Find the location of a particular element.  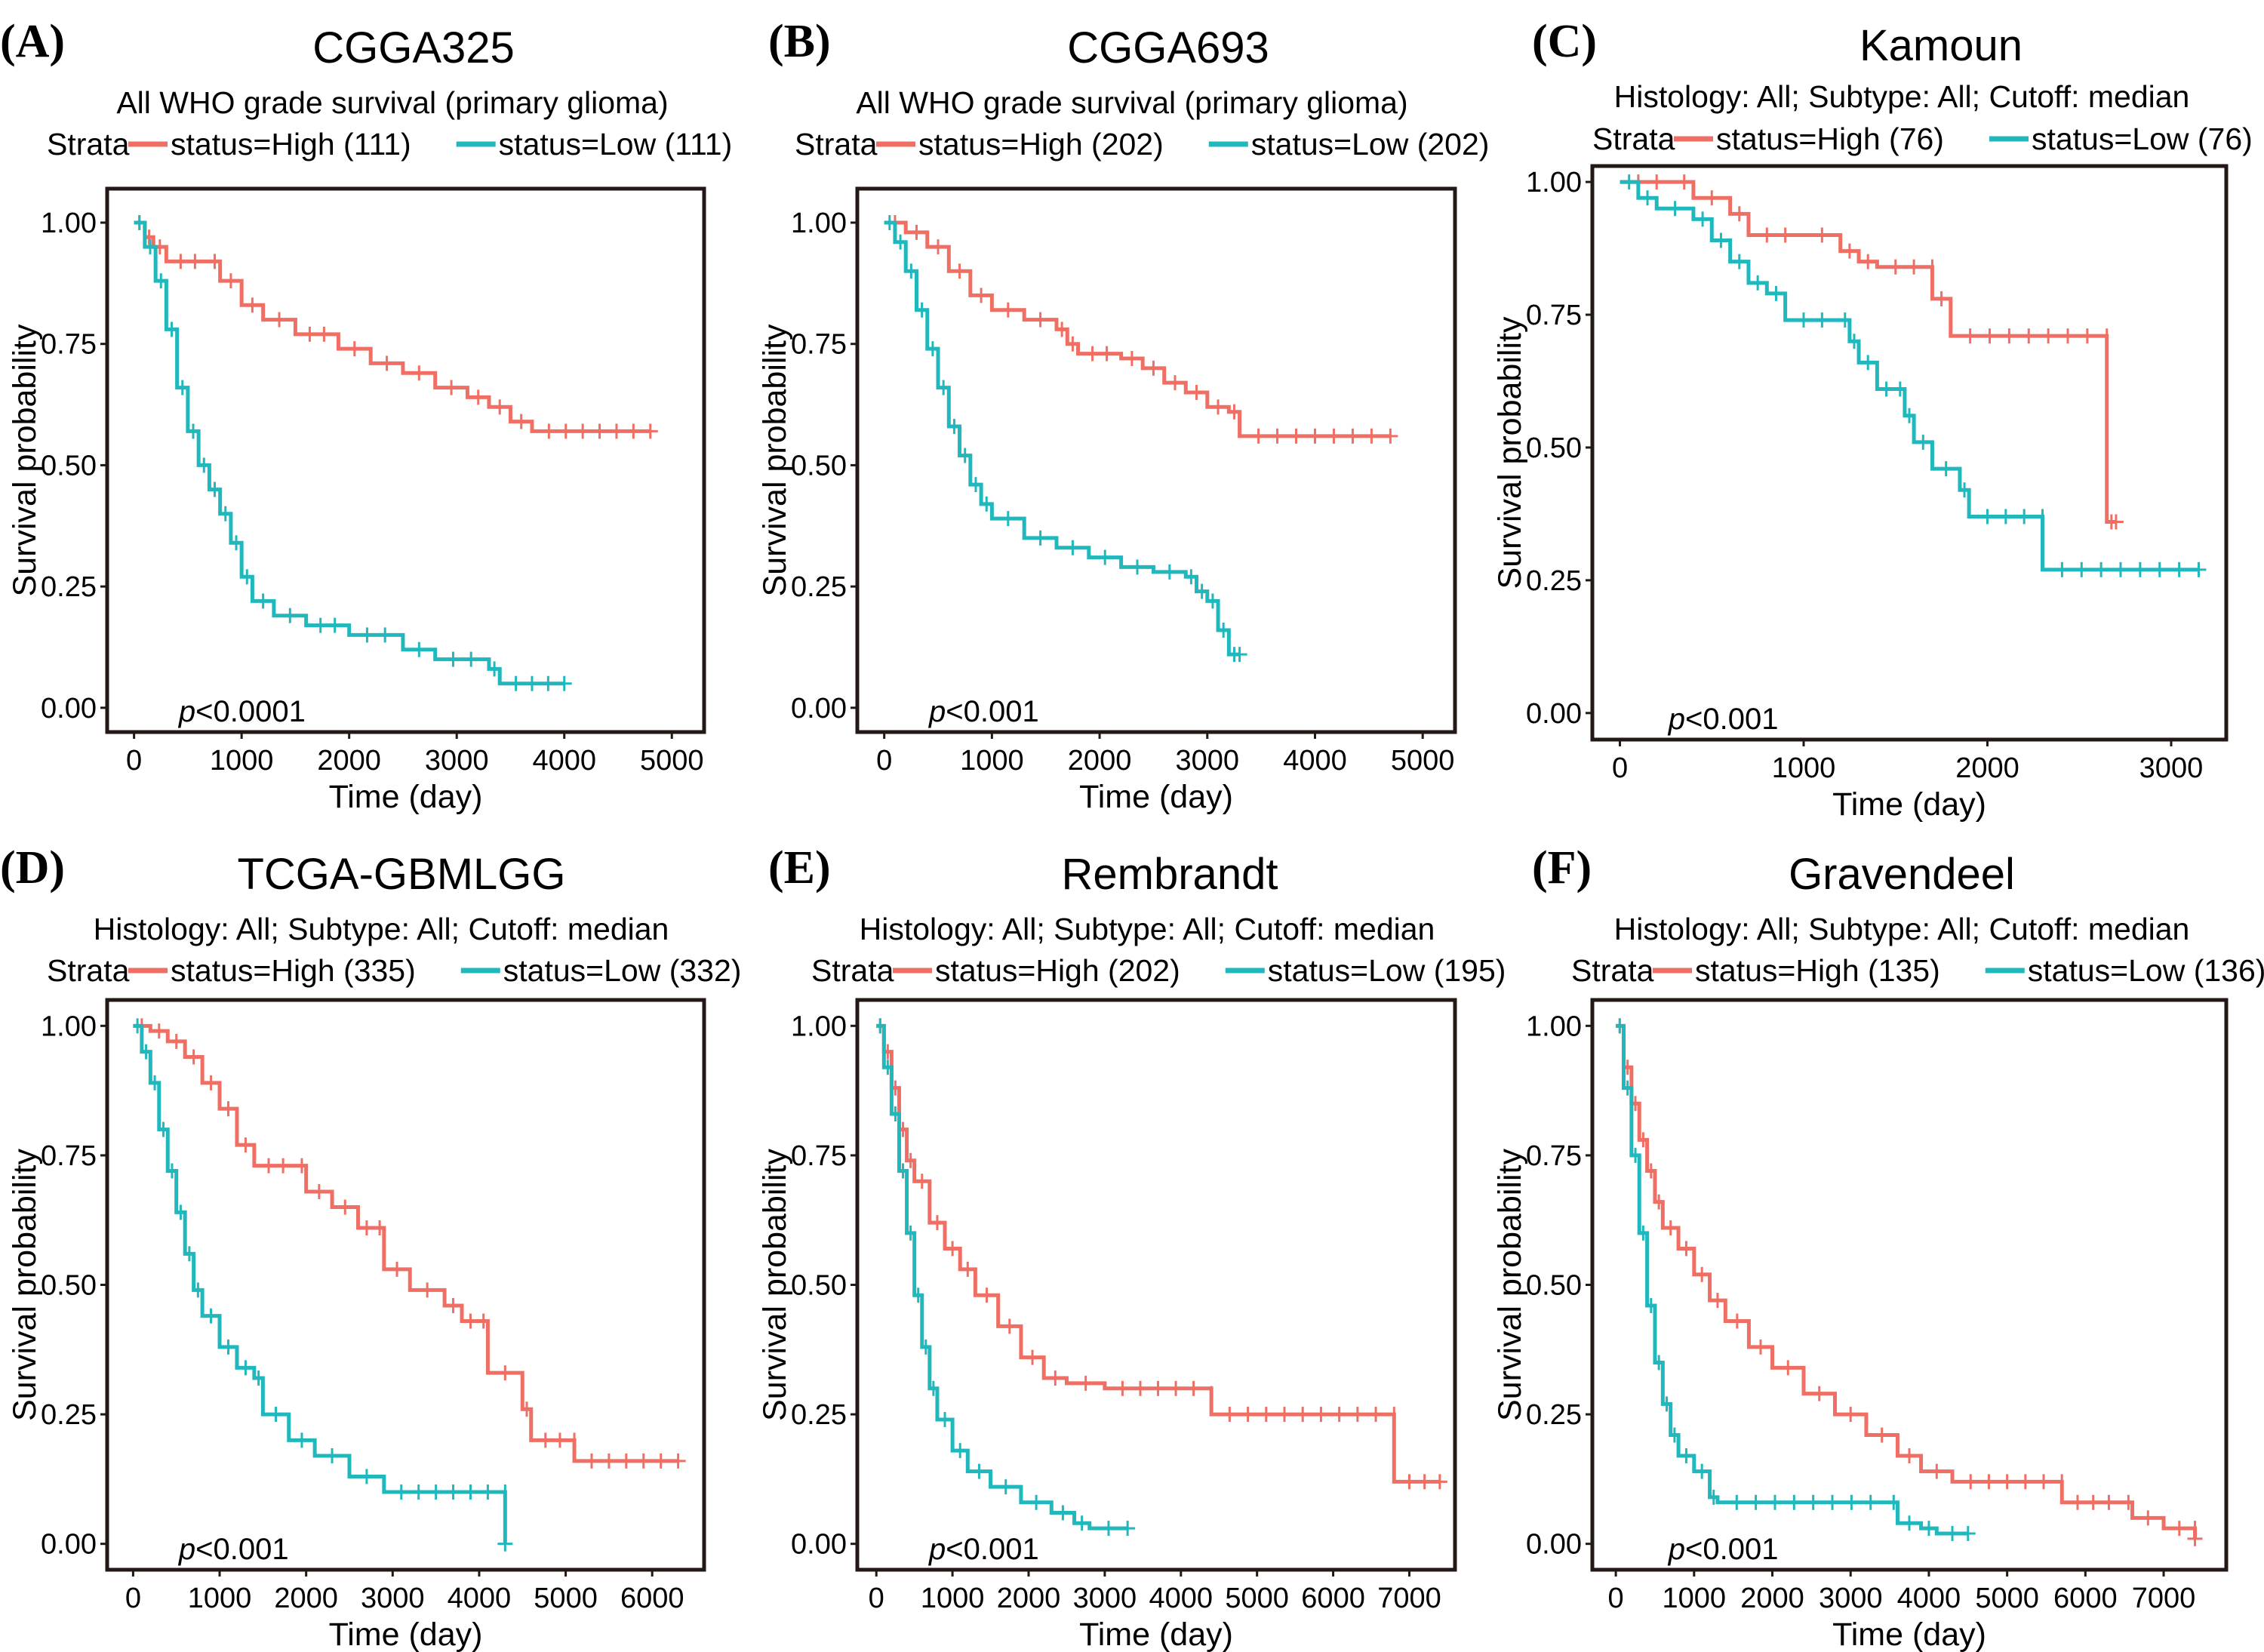

legend: Strata status=High (76) status=Low (76) is located at coordinates (1923, 139).